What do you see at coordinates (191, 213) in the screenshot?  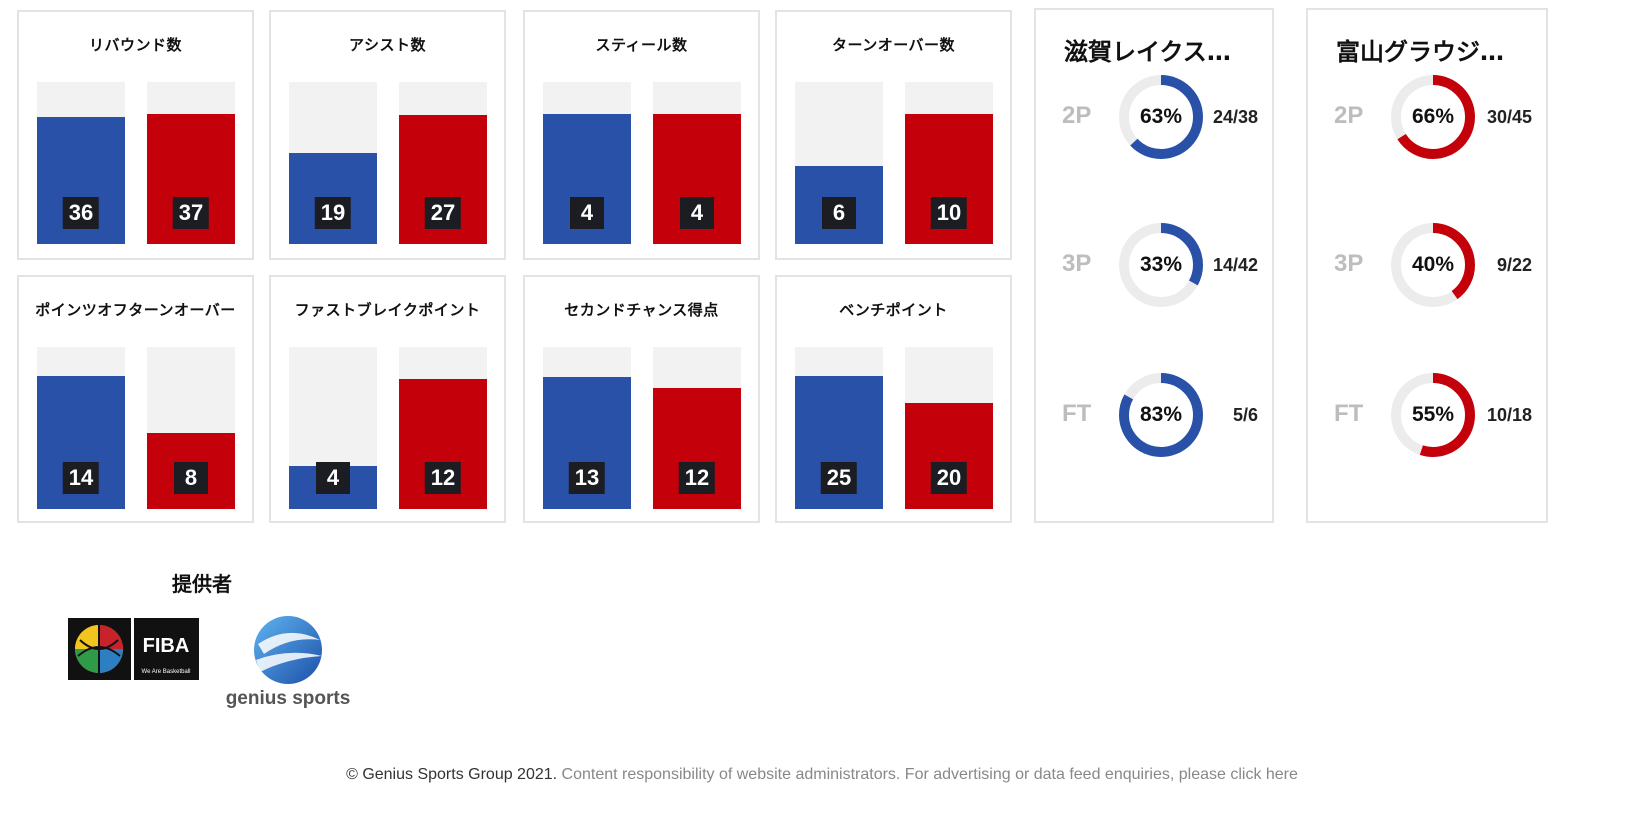 I see `away-value: 37` at bounding box center [191, 213].